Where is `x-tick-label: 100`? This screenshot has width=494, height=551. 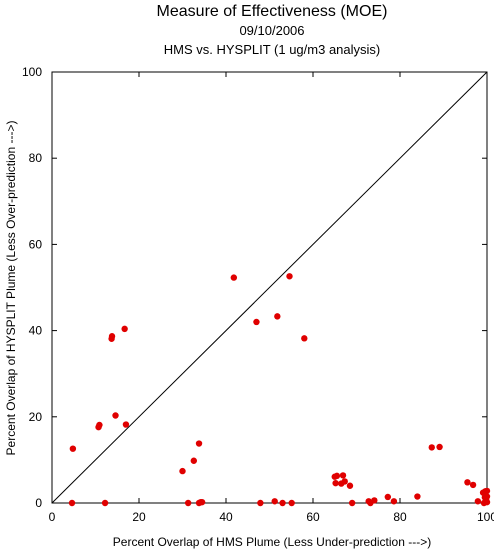 x-tick-label: 100 is located at coordinates (485, 517).